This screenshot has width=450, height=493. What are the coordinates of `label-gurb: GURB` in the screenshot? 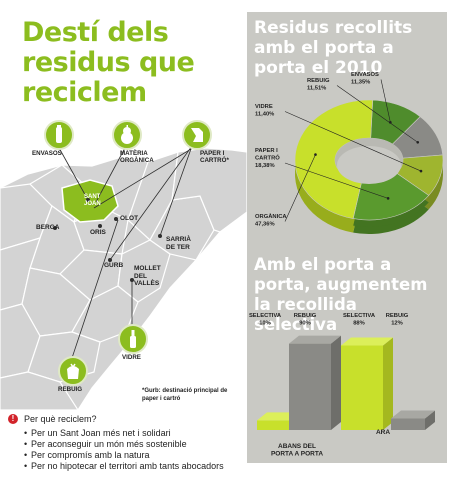 It's located at (114, 265).